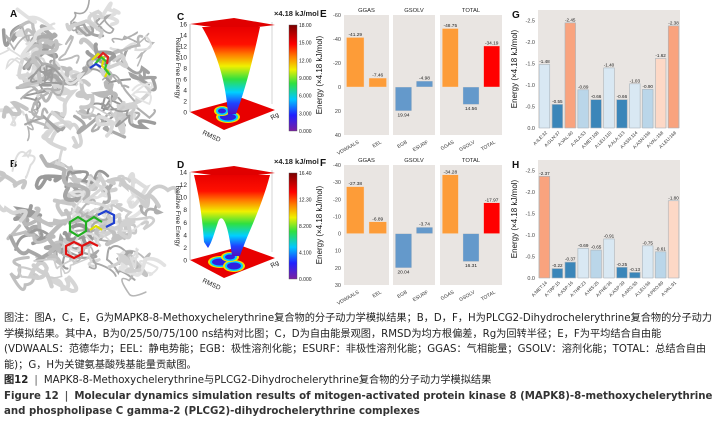 The height and width of the screenshot is (426, 724). I want to click on bar-value-label: -2.38, so click(673, 22).